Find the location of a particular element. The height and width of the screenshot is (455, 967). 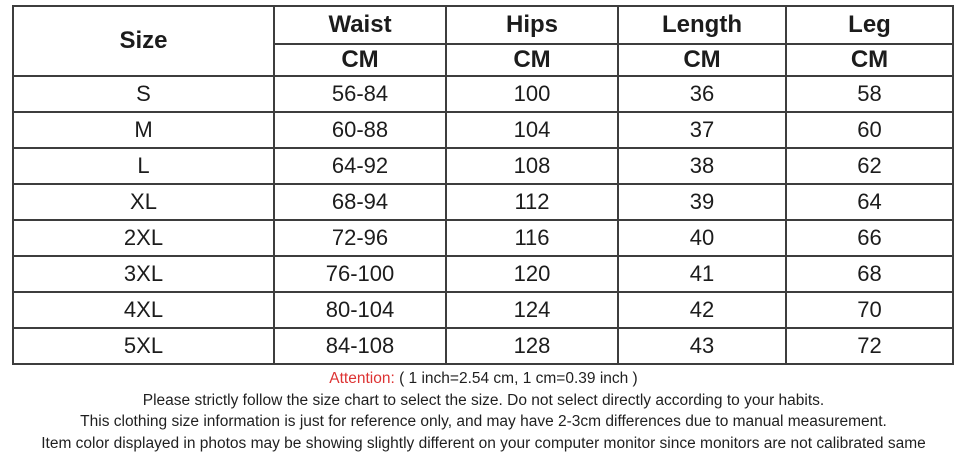

cell-waist: 80-104 is located at coordinates (360, 310).